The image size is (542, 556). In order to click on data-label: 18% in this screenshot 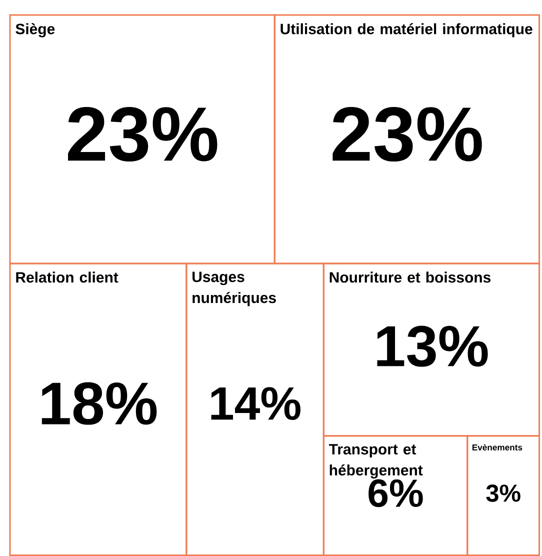, I will do `click(99, 403)`.